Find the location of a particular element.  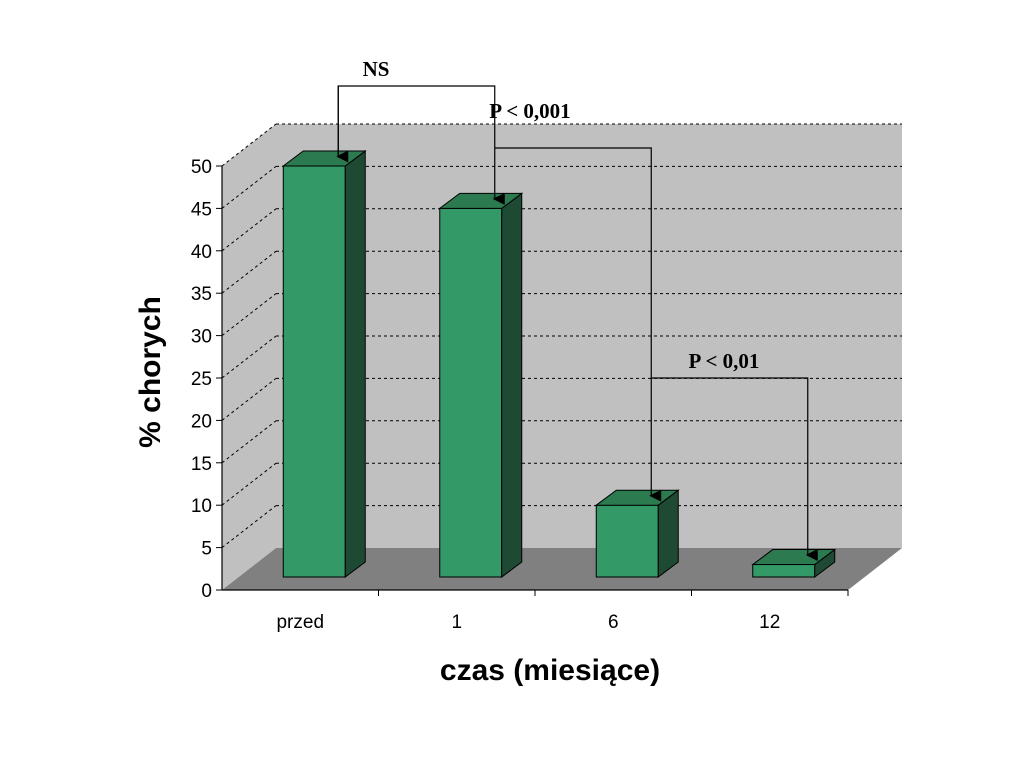

x-axis-title: czas (miesiące) is located at coordinates (550, 670).